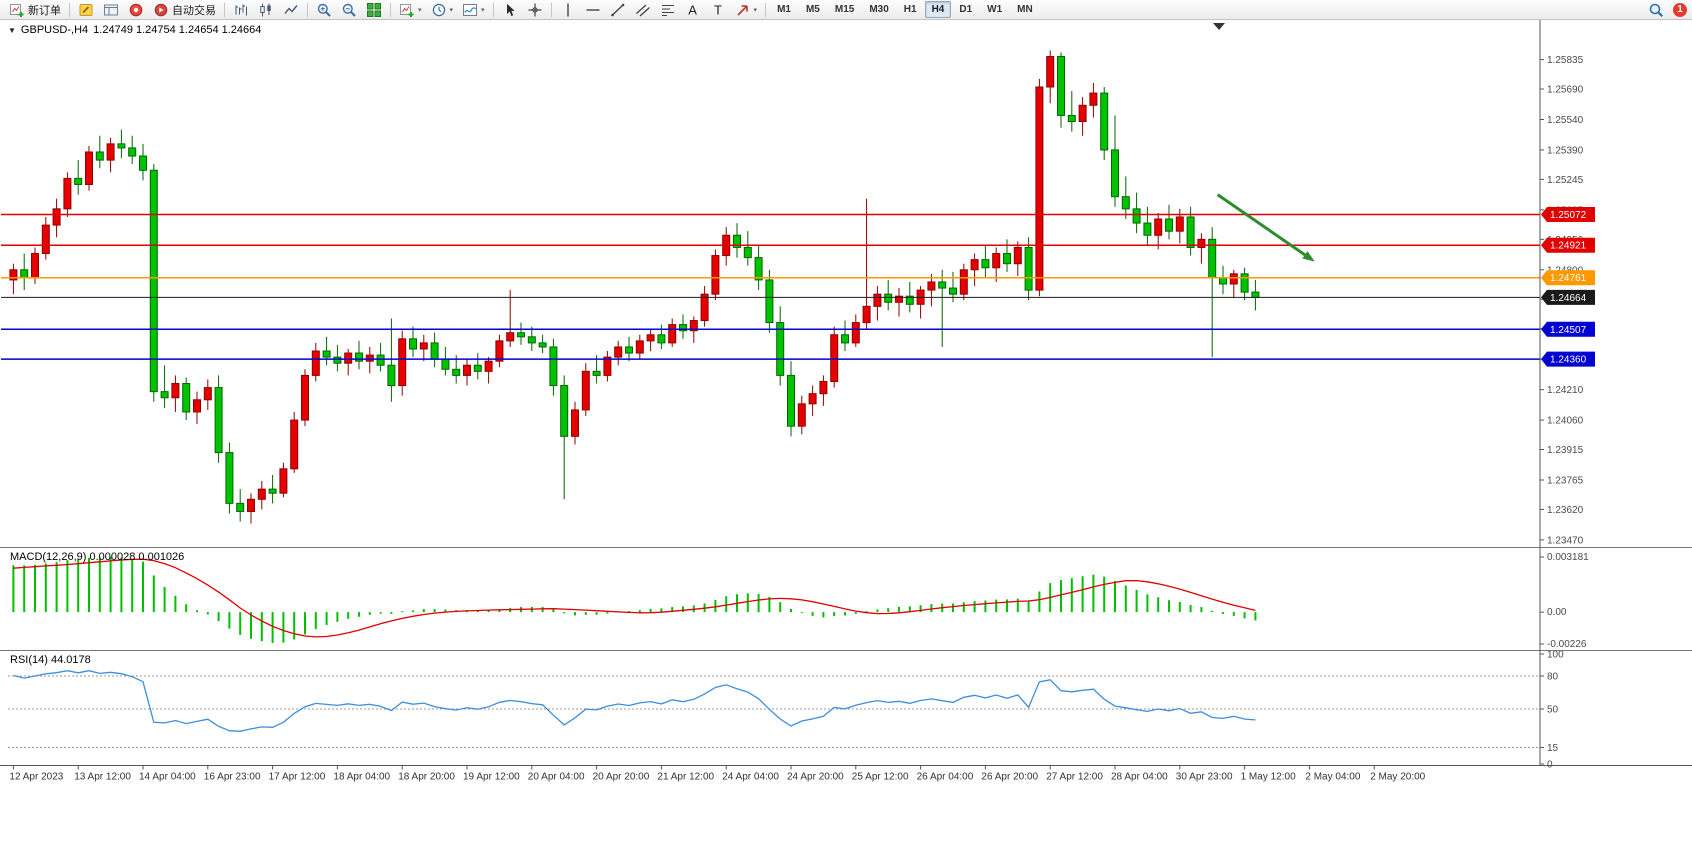  I want to click on zoom-out-button, so click(349, 10).